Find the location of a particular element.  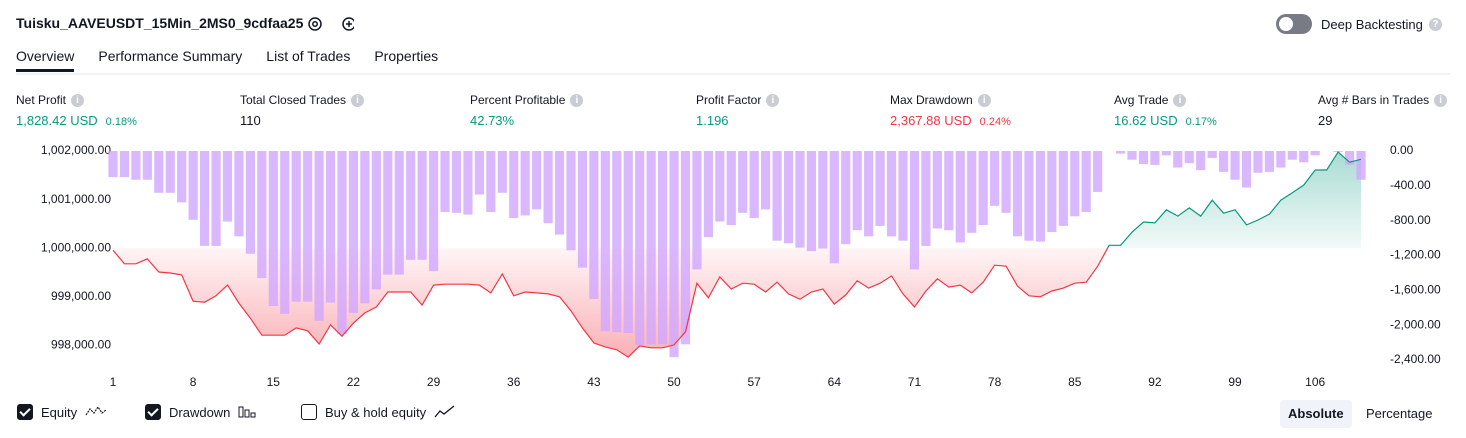

x-tick-label: 92 is located at coordinates (1155, 382).